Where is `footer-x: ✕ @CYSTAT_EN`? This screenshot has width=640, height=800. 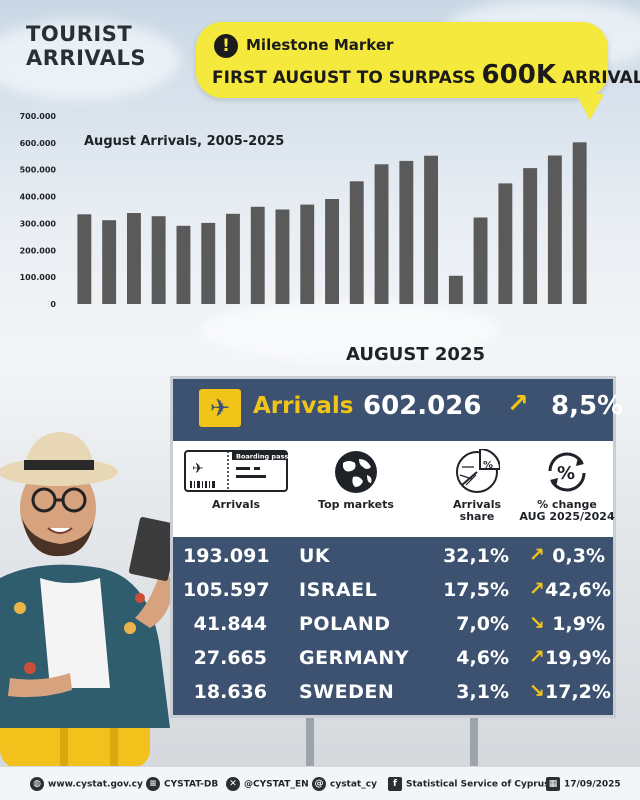
footer-x: ✕ @CYSTAT_EN is located at coordinates (267, 784).